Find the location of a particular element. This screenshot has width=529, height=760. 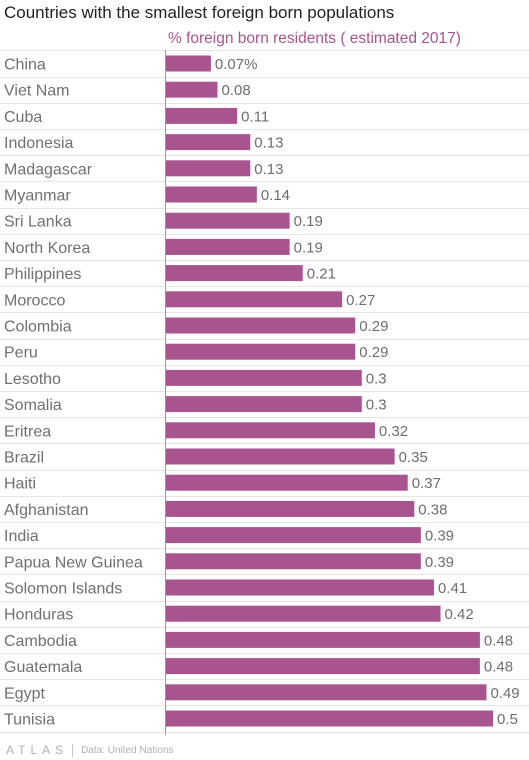

footer: ATLAS Data: United Nations is located at coordinates (89, 750).